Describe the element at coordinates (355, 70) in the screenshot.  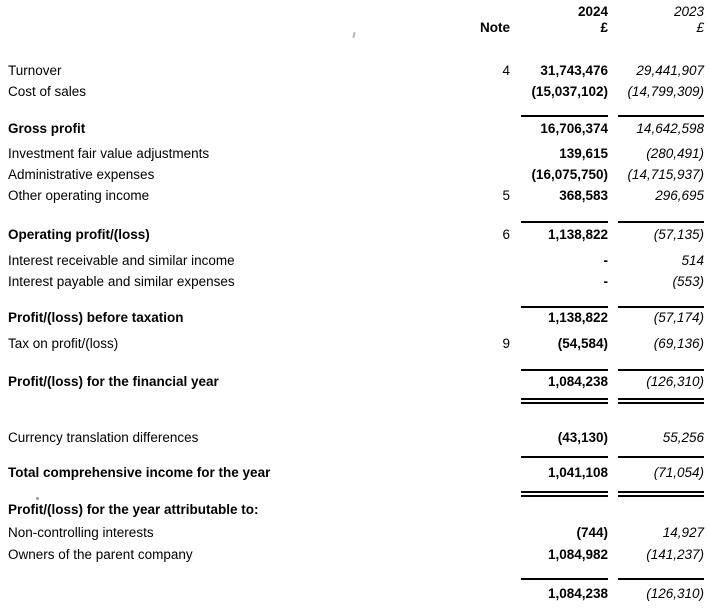
I see `row-turnover: Turnover 4 31,743,476 29,441,907` at that location.